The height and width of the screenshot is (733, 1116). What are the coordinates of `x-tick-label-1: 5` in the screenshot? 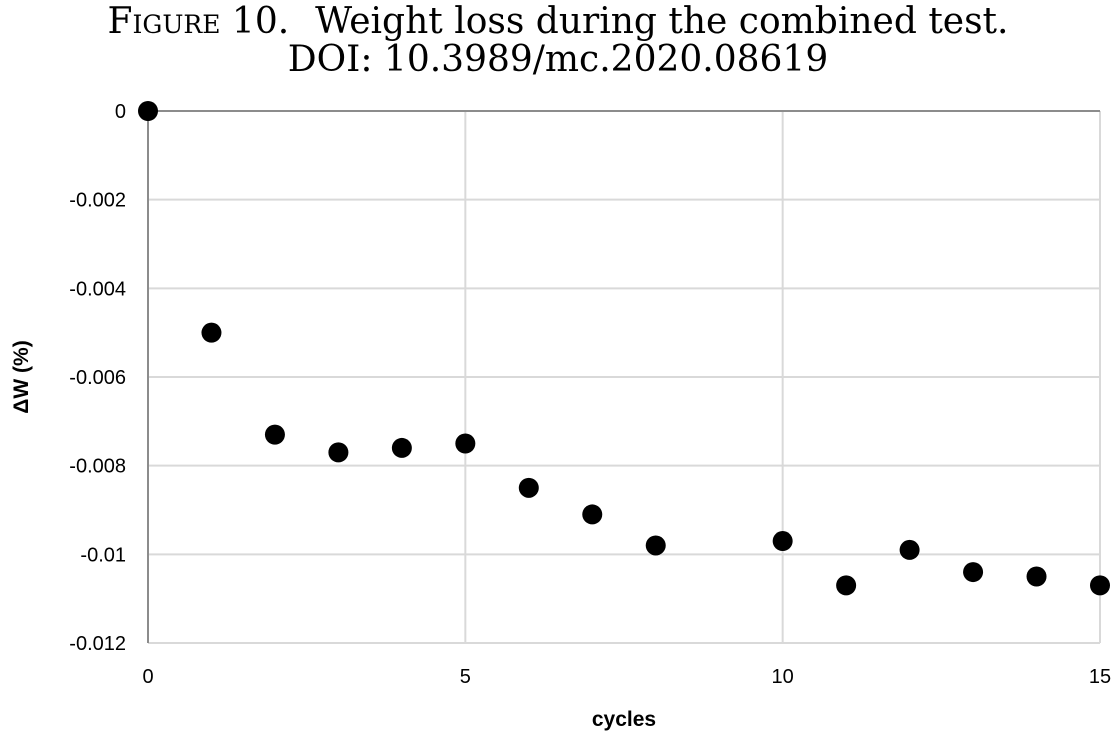 It's located at (465, 677).